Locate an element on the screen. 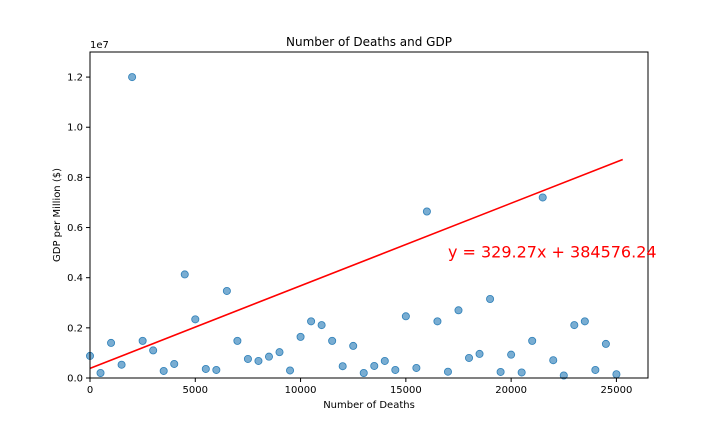 The image size is (720, 436). x-tick-label: 20000 is located at coordinates (511, 390).